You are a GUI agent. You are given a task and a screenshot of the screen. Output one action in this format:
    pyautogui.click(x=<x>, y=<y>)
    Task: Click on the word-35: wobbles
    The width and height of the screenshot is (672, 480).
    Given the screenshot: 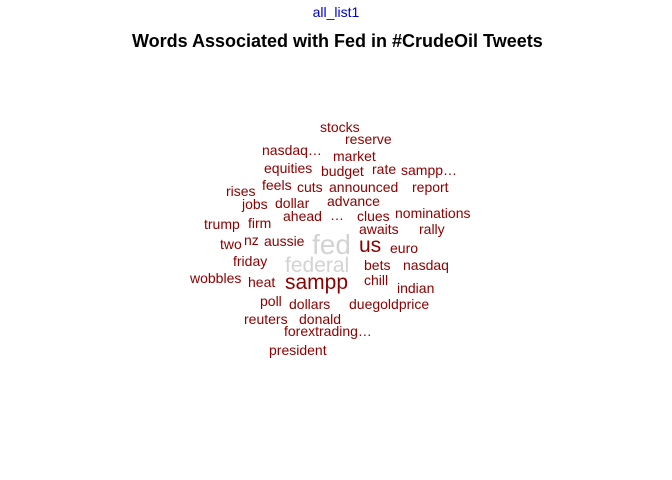 What is the action you would take?
    pyautogui.click(x=215, y=278)
    